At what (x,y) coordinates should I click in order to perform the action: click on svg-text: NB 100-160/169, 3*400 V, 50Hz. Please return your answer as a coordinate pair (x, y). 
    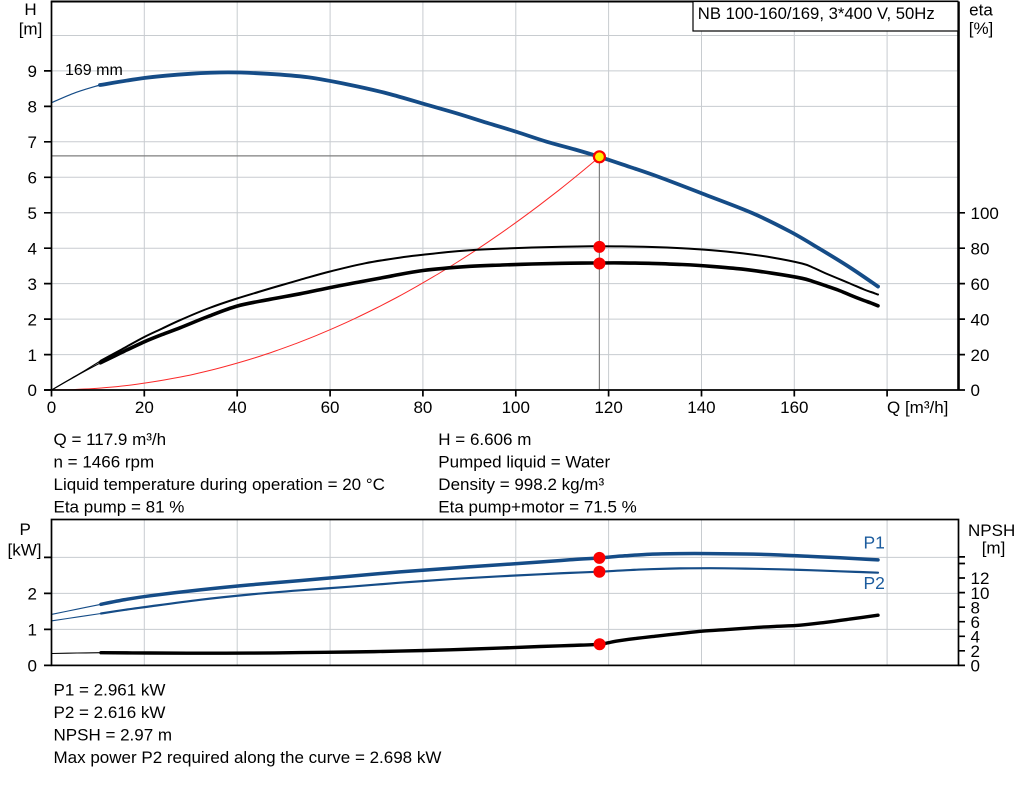
    Looking at the image, I should click on (816, 13).